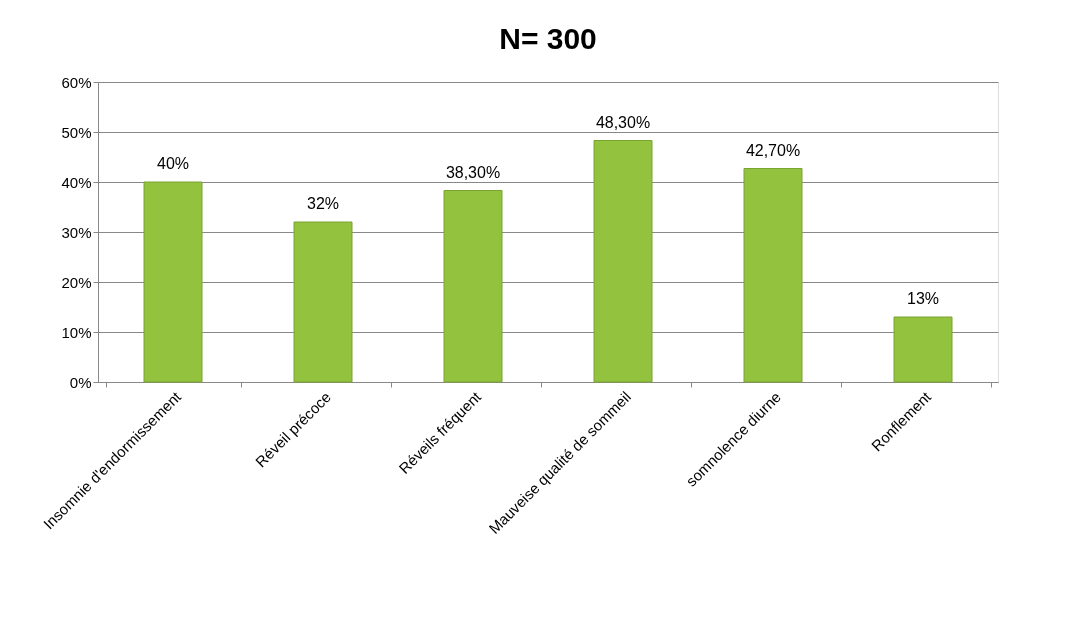 This screenshot has height=635, width=1081. I want to click on y-tick-label: 60%, so click(76, 82).